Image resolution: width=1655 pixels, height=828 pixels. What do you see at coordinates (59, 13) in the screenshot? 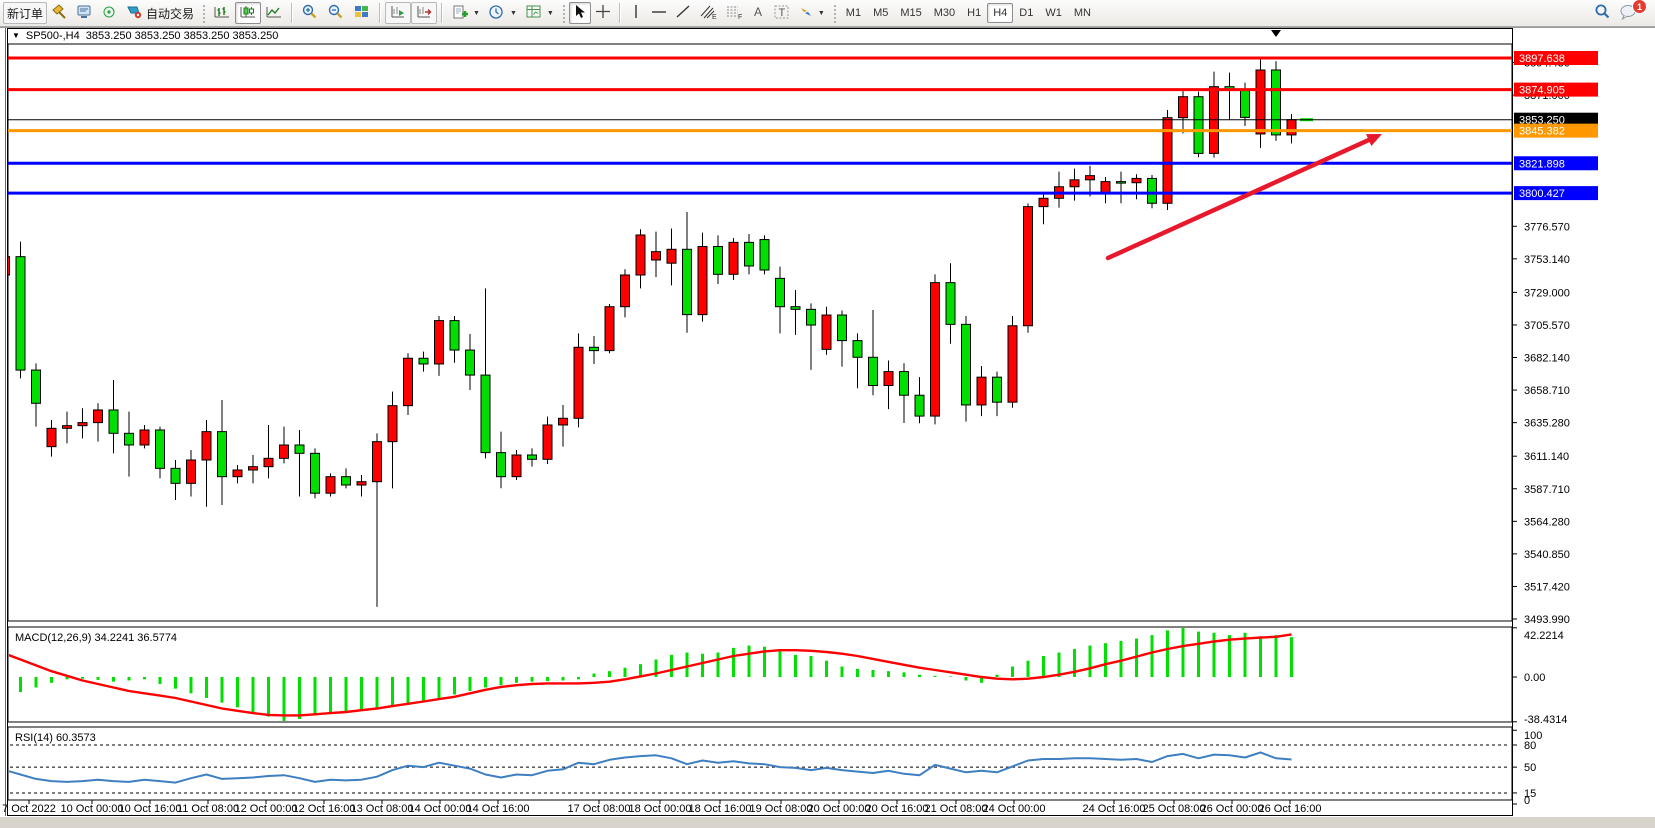
I see `market-watch-button` at bounding box center [59, 13].